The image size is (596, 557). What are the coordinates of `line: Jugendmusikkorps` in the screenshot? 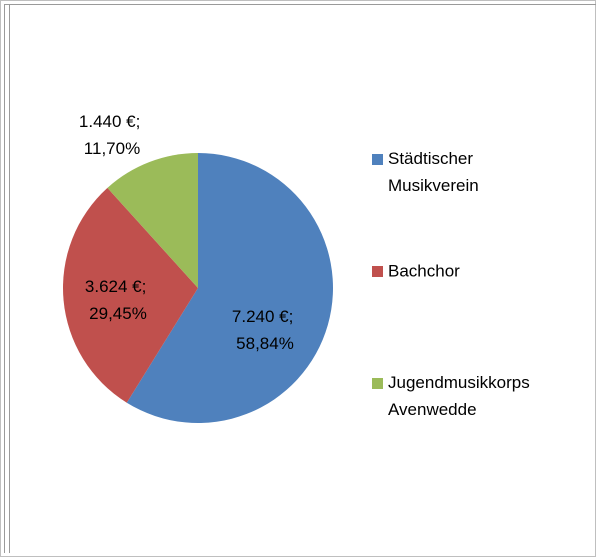 It's located at (461, 382).